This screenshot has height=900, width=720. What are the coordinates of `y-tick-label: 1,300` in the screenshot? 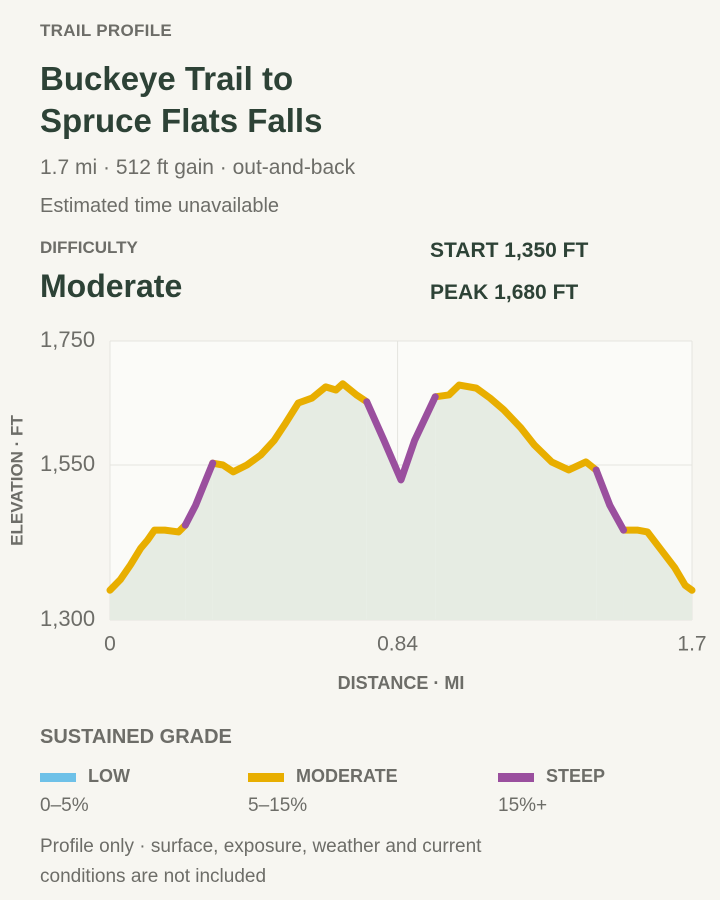 It's located at (67, 618).